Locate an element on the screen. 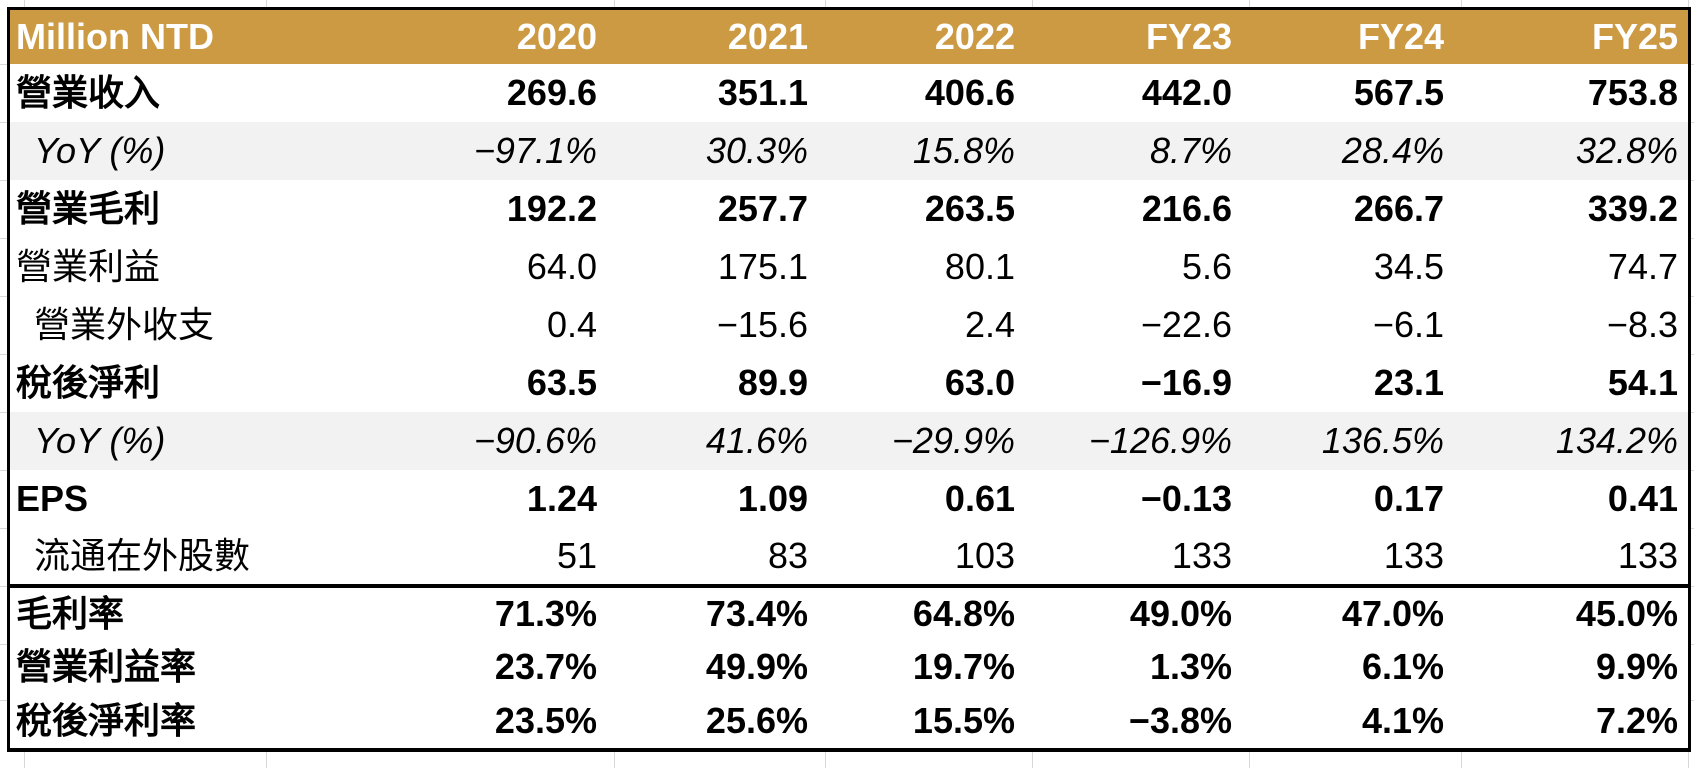 The image size is (1694, 768). cell: 0.41 is located at coordinates (1642, 498).